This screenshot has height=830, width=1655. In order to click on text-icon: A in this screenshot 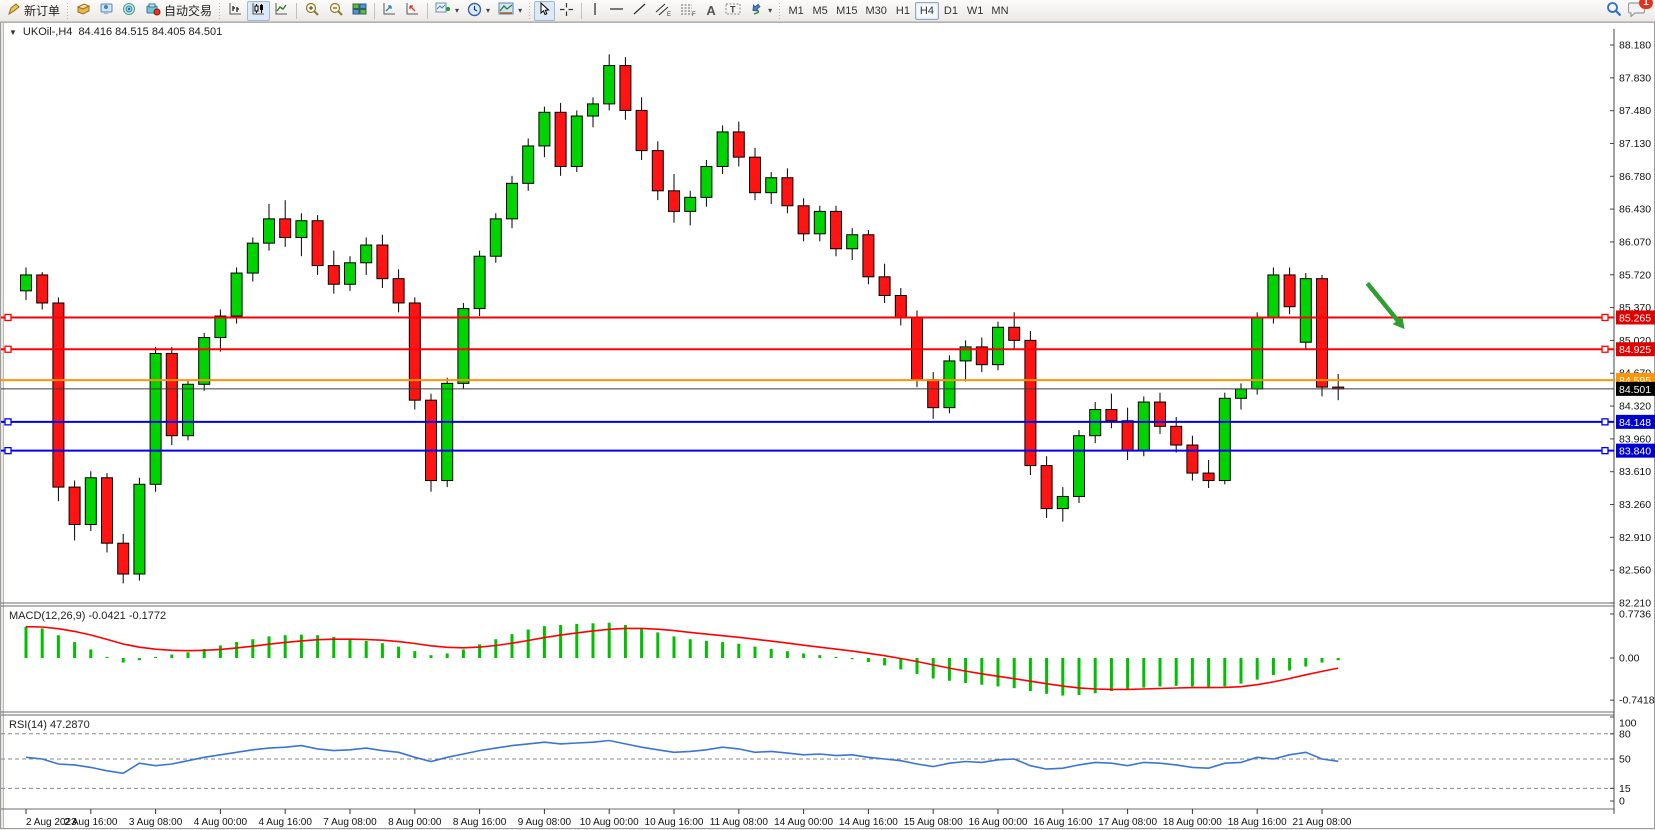, I will do `click(711, 10)`.